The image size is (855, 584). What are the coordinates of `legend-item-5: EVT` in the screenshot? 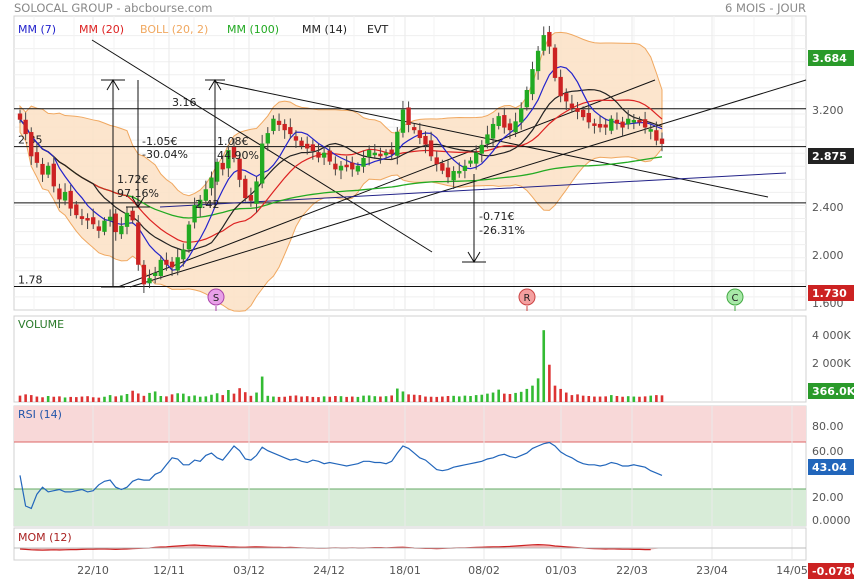 It's located at (377, 29).